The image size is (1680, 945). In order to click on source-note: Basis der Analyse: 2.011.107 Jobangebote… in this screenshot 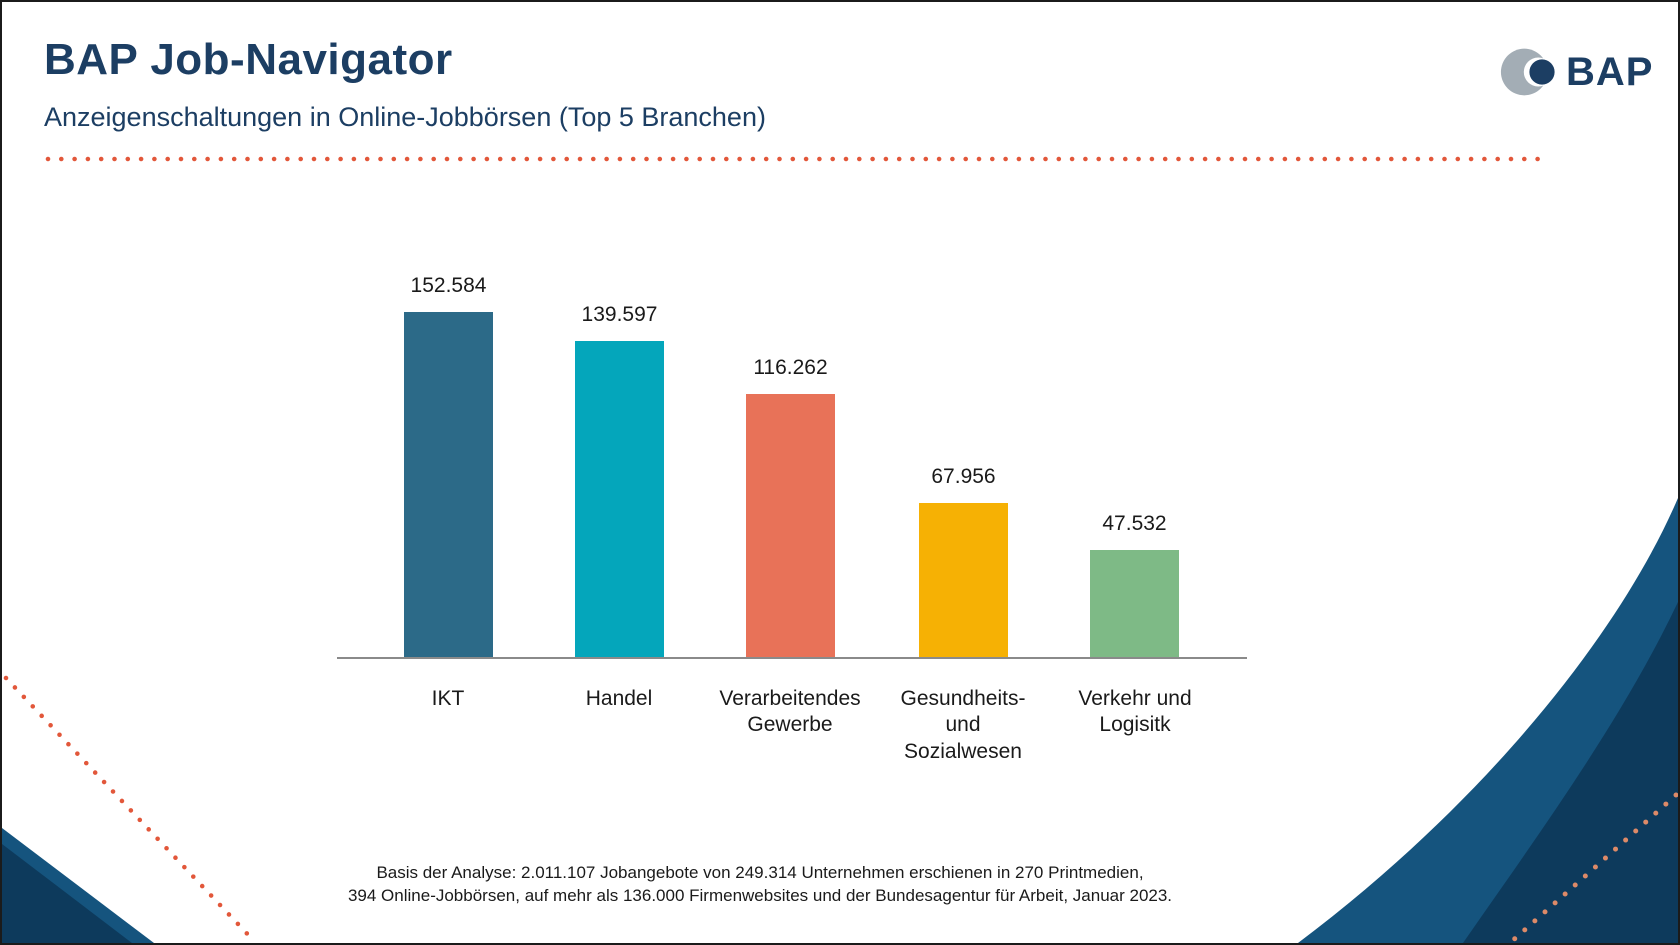, I will do `click(760, 885)`.